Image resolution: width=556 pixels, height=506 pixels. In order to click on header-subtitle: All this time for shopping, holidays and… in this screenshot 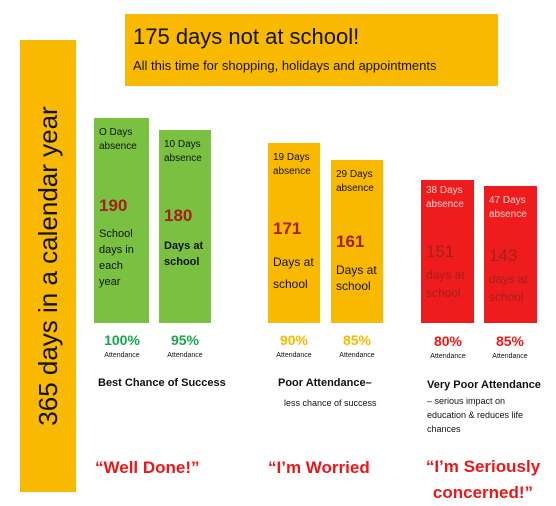, I will do `click(285, 65)`.